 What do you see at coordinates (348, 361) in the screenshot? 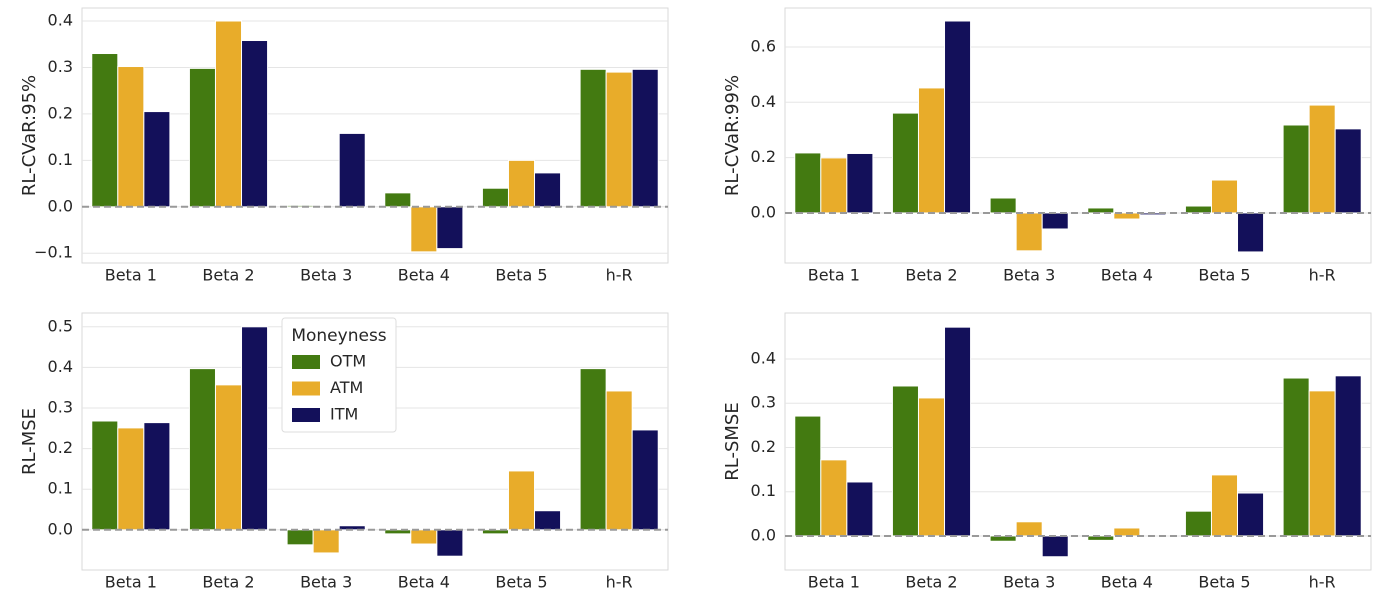
I see `legend-label: OTM` at bounding box center [348, 361].